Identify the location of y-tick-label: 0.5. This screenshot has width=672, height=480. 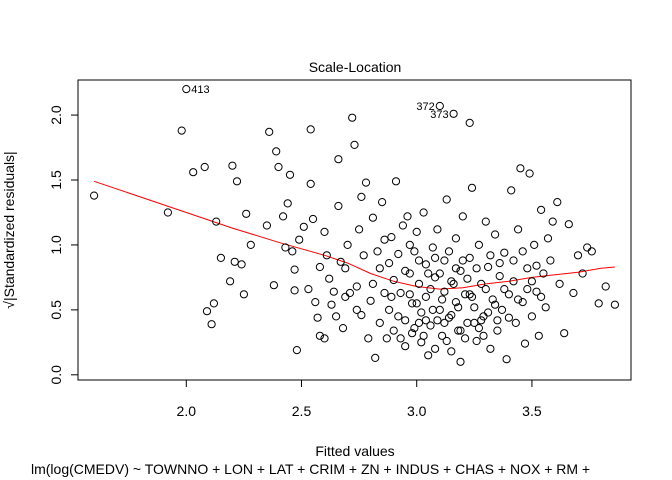
(56, 310).